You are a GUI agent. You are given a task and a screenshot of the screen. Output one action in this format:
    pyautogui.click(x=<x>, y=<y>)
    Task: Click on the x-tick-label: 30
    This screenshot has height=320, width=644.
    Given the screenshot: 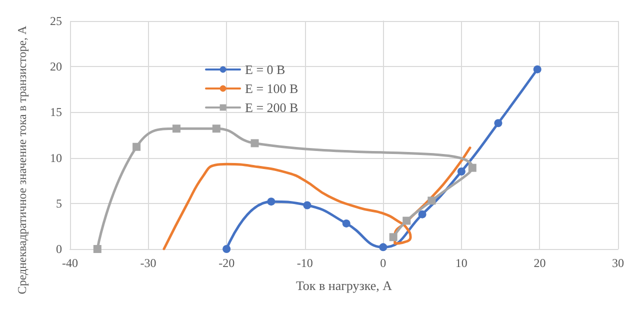 What is the action you would take?
    pyautogui.click(x=618, y=263)
    